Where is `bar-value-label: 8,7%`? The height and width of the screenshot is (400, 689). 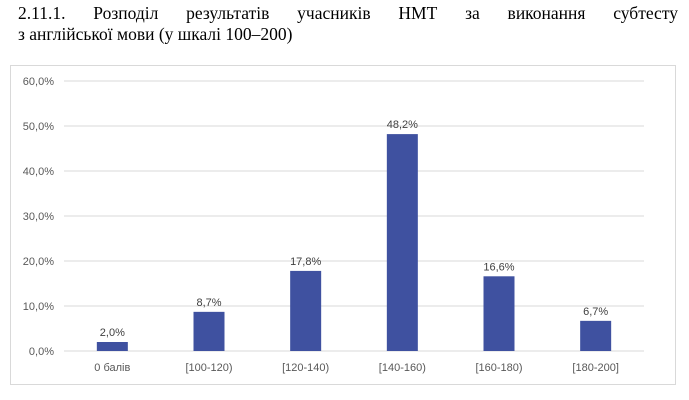 bar-value-label: 8,7% is located at coordinates (208, 303).